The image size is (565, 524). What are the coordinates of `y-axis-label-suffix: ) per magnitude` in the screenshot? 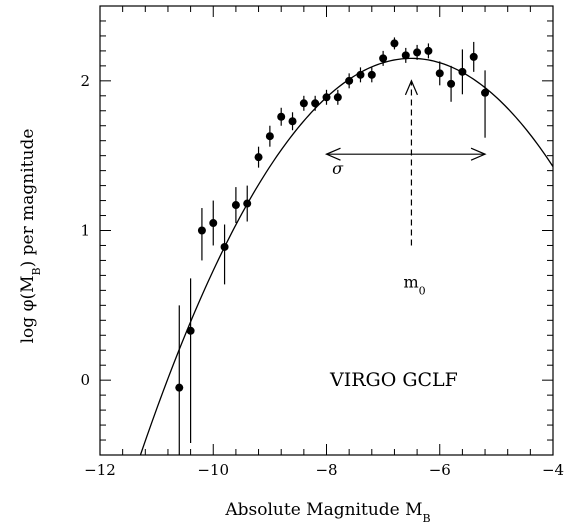 It's located at (28, 198).